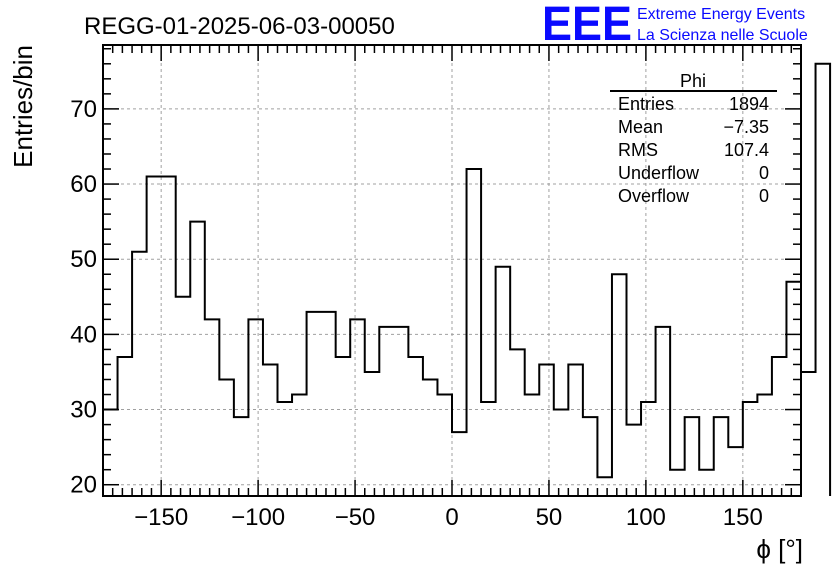 This screenshot has width=836, height=572. Describe the element at coordinates (749, 104) in the screenshot. I see `stats-value-entries: 1894` at that location.